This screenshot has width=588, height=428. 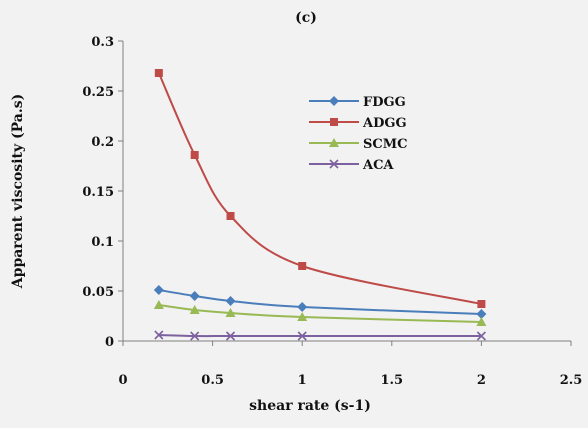 I want to click on data-point-aca-5-stroke-b, so click(x=481, y=336).